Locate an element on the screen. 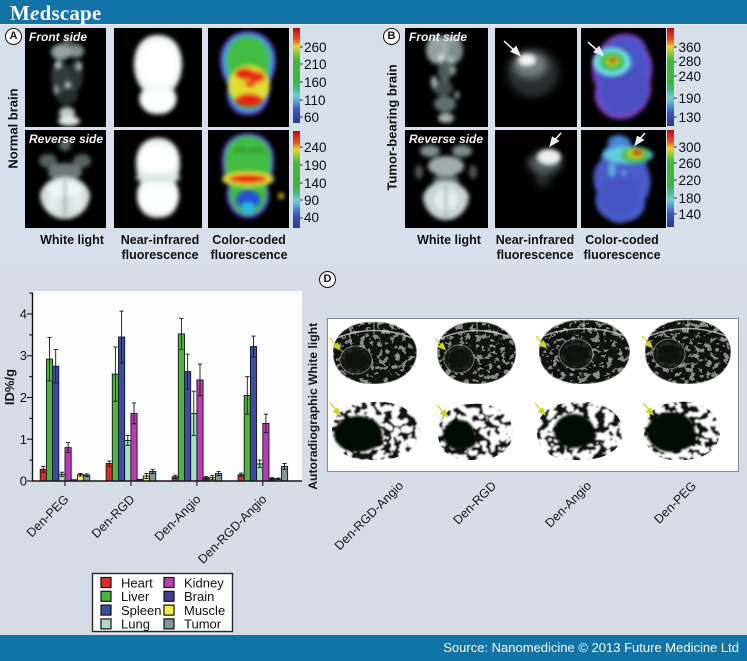 The image size is (747, 661). svg-text: Kidney is located at coordinates (204, 582).